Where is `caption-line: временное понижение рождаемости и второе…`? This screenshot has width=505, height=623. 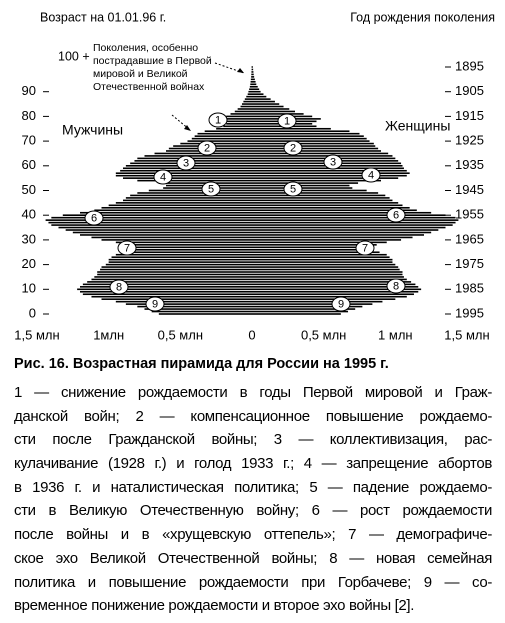 caption-line: временное понижение рождаемости и второе… is located at coordinates (214, 606).